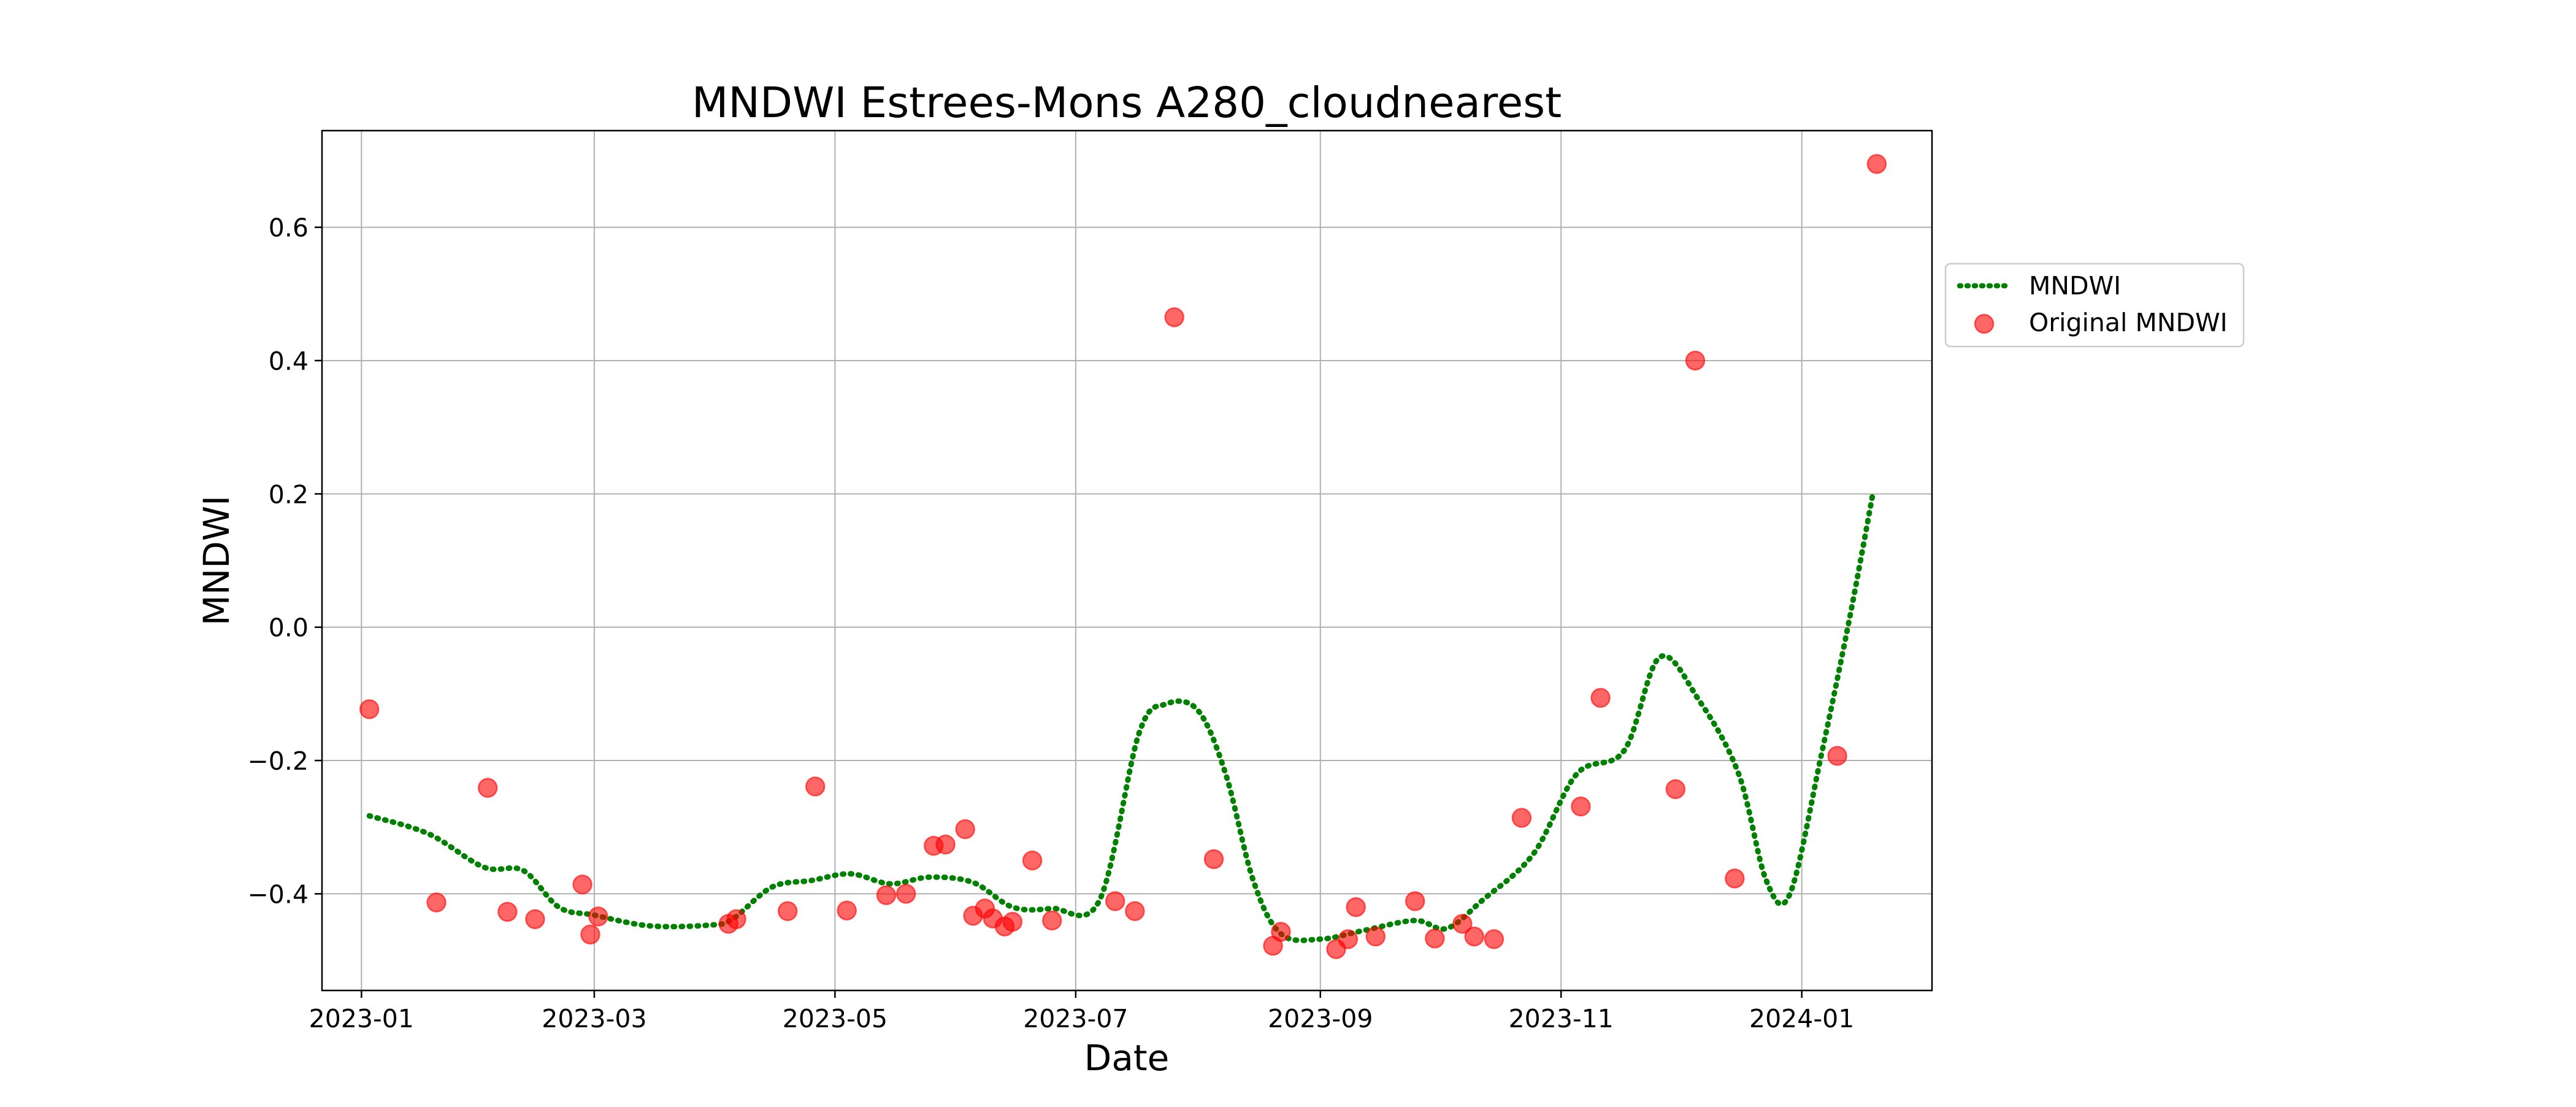 The height and width of the screenshot is (1107, 2576). I want to click on y-tick-label: −0.2, so click(278, 761).